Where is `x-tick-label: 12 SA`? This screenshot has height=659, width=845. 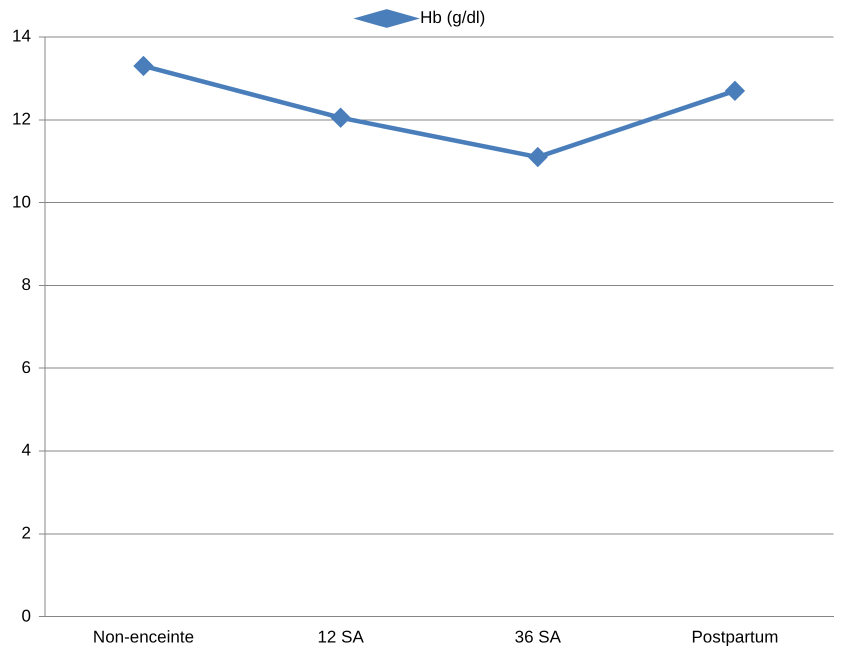
x-tick-label: 12 SA is located at coordinates (340, 636).